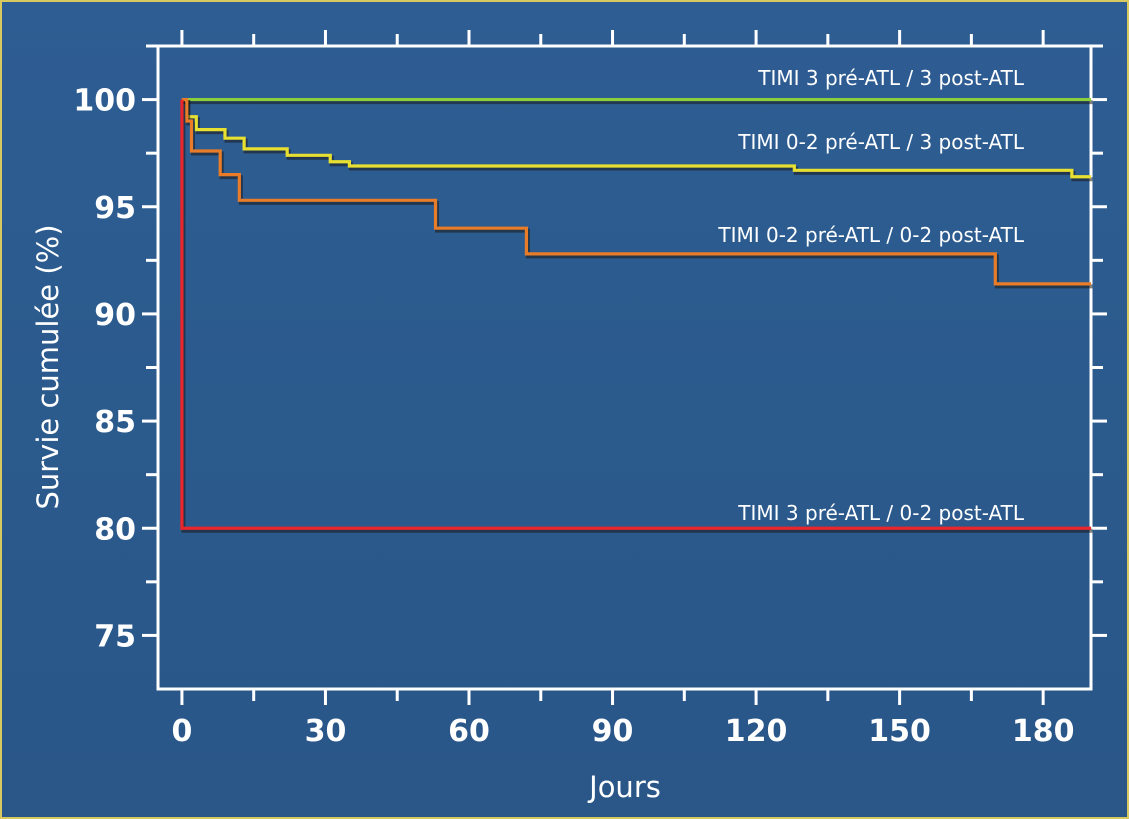  Describe the element at coordinates (756, 731) in the screenshot. I see `x-tick-label: 120` at that location.